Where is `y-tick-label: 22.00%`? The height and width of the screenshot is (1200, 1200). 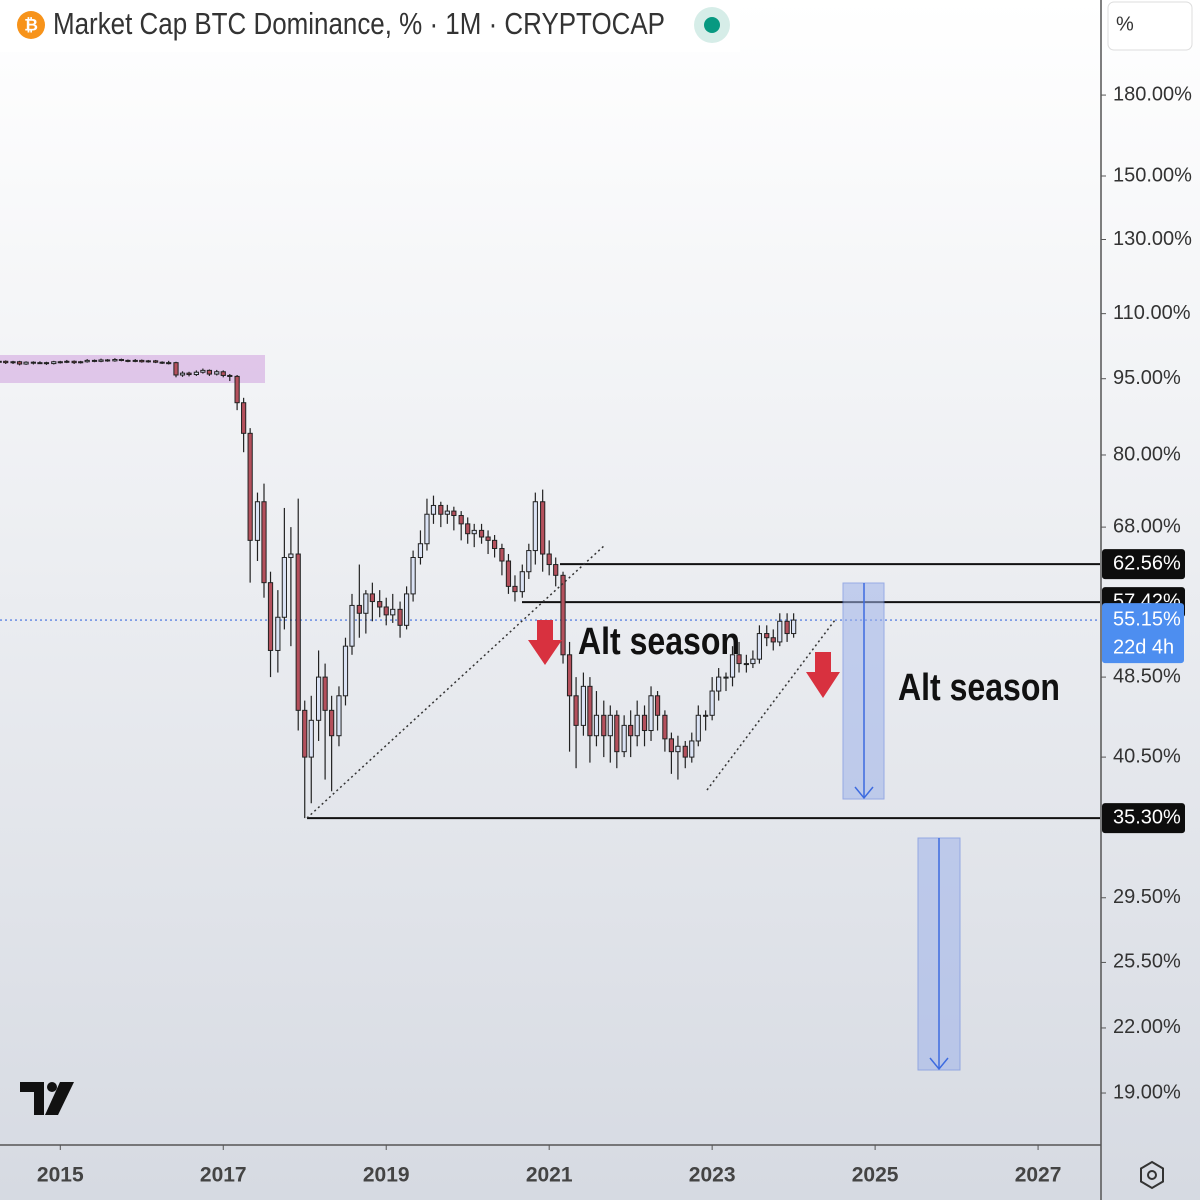
y-tick-label: 22.00% is located at coordinates (1147, 1027).